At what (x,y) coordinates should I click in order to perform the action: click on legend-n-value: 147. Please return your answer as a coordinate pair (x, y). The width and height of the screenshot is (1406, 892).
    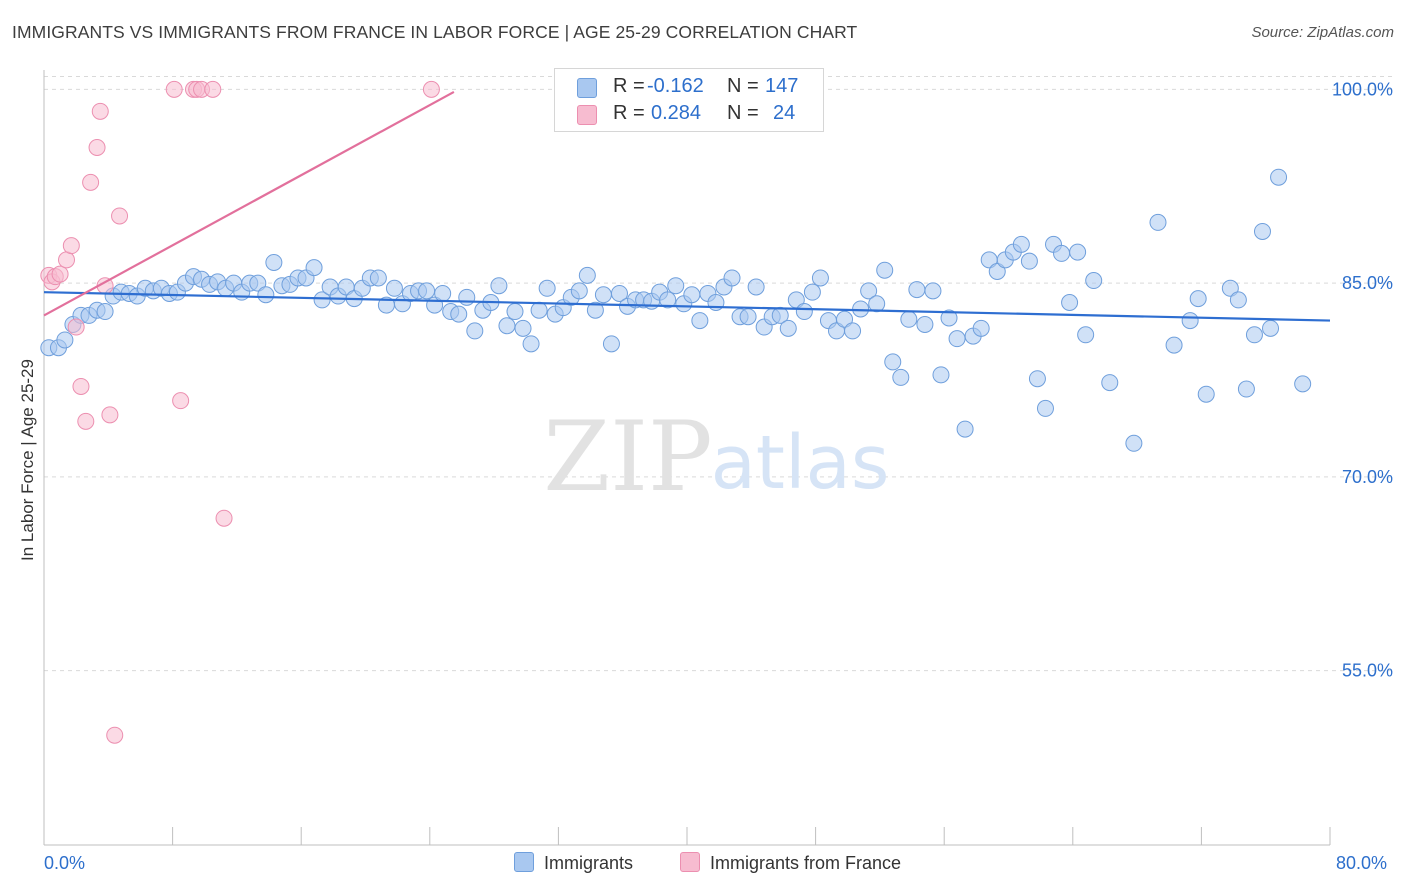
    Looking at the image, I should click on (782, 86).